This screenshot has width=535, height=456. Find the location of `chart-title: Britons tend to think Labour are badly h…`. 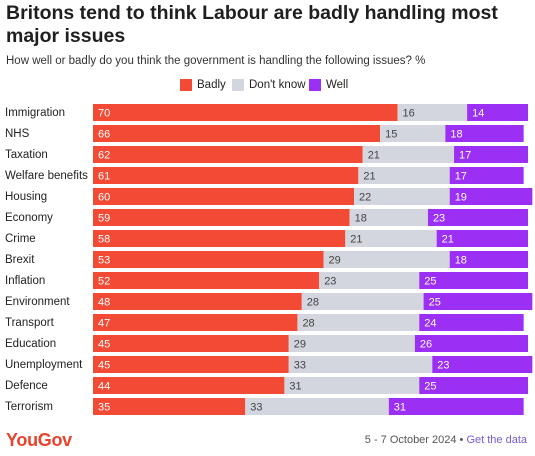

chart-title: Britons tend to think Labour are badly h… is located at coordinates (252, 24).